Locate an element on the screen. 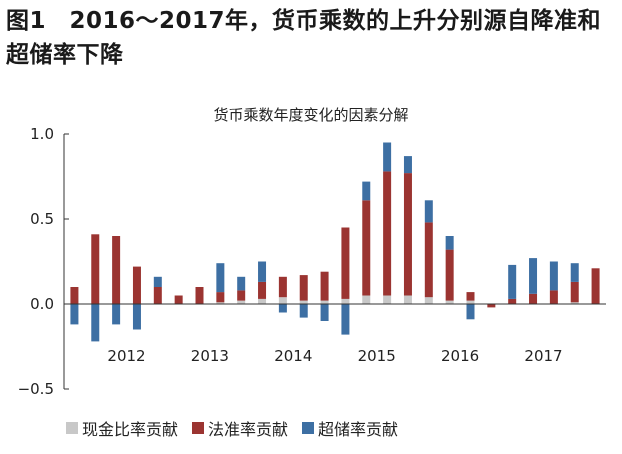 The image size is (622, 454). bar-segment-s2-2014Q2 is located at coordinates (282, 308).